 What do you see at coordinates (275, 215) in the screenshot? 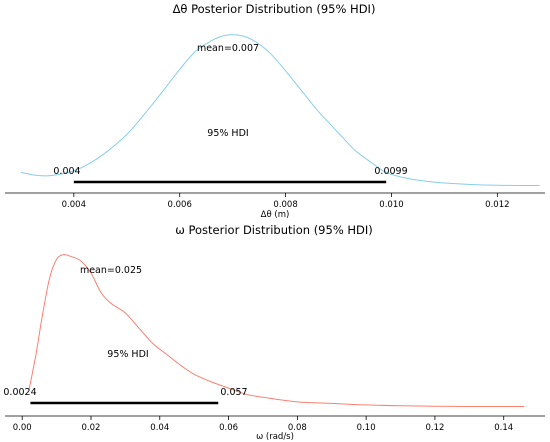
I see `delta-theta-x-axis-label: Δθ (m)` at bounding box center [275, 215].